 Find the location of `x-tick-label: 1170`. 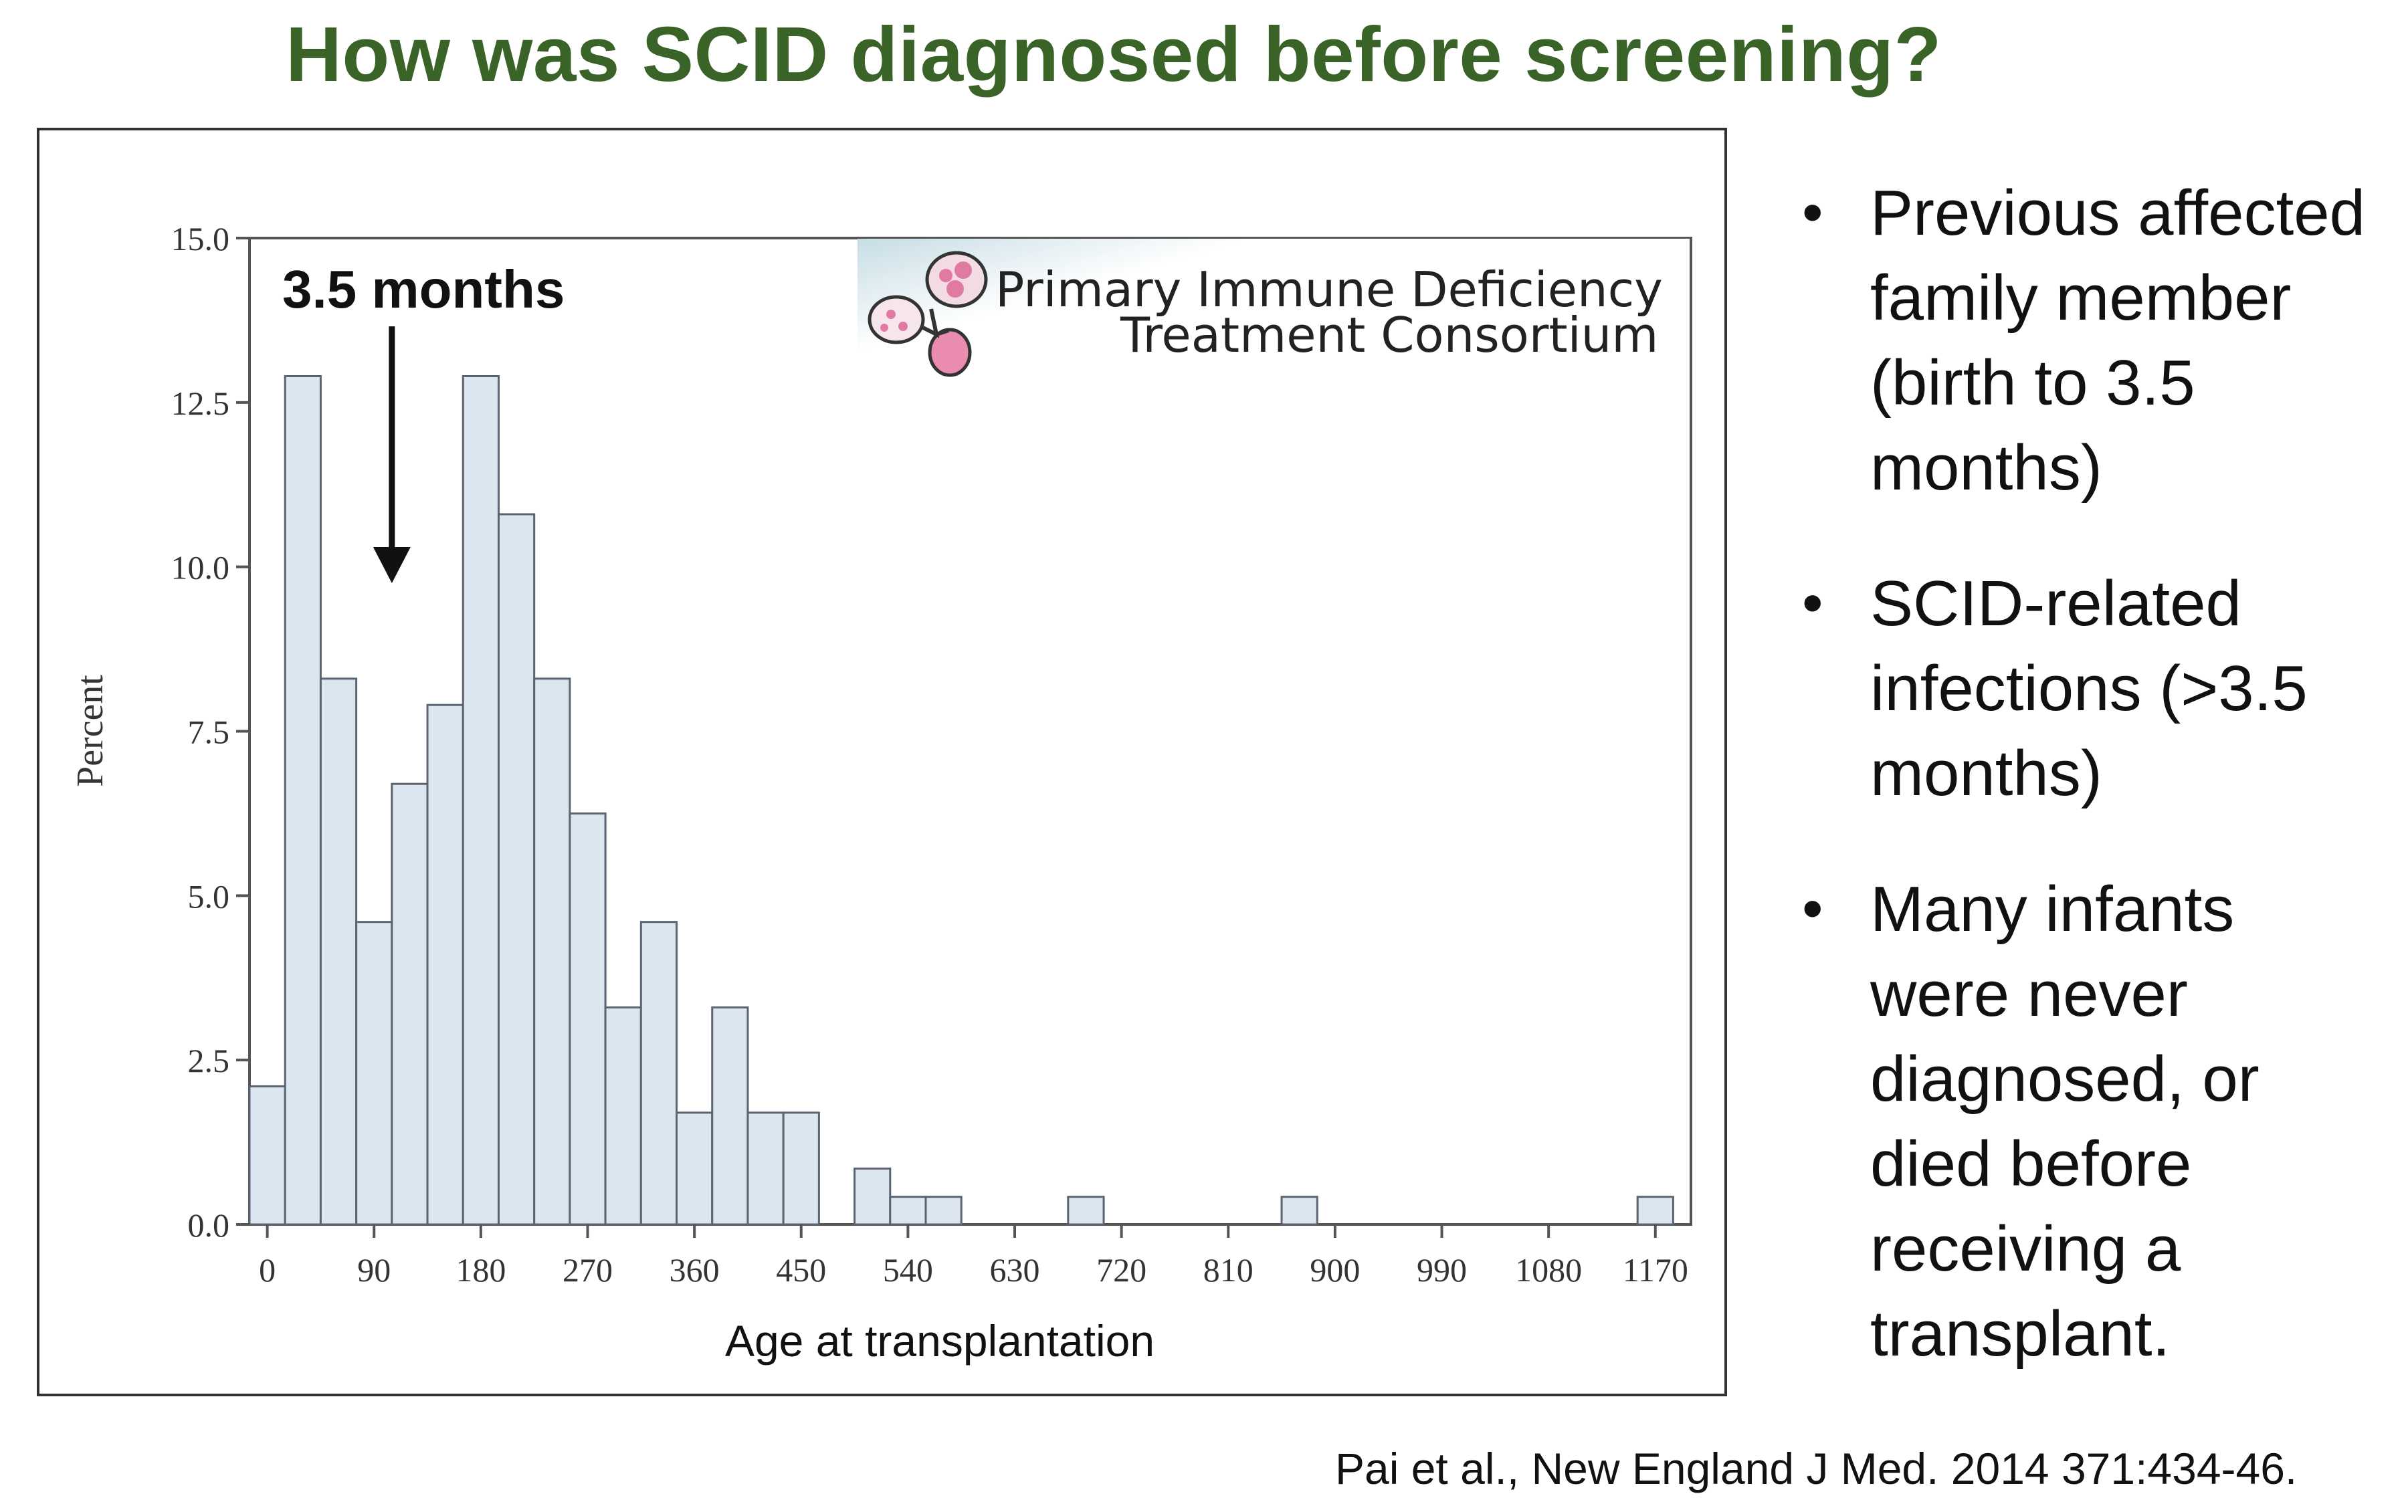

x-tick-label: 1170 is located at coordinates (1655, 1270).